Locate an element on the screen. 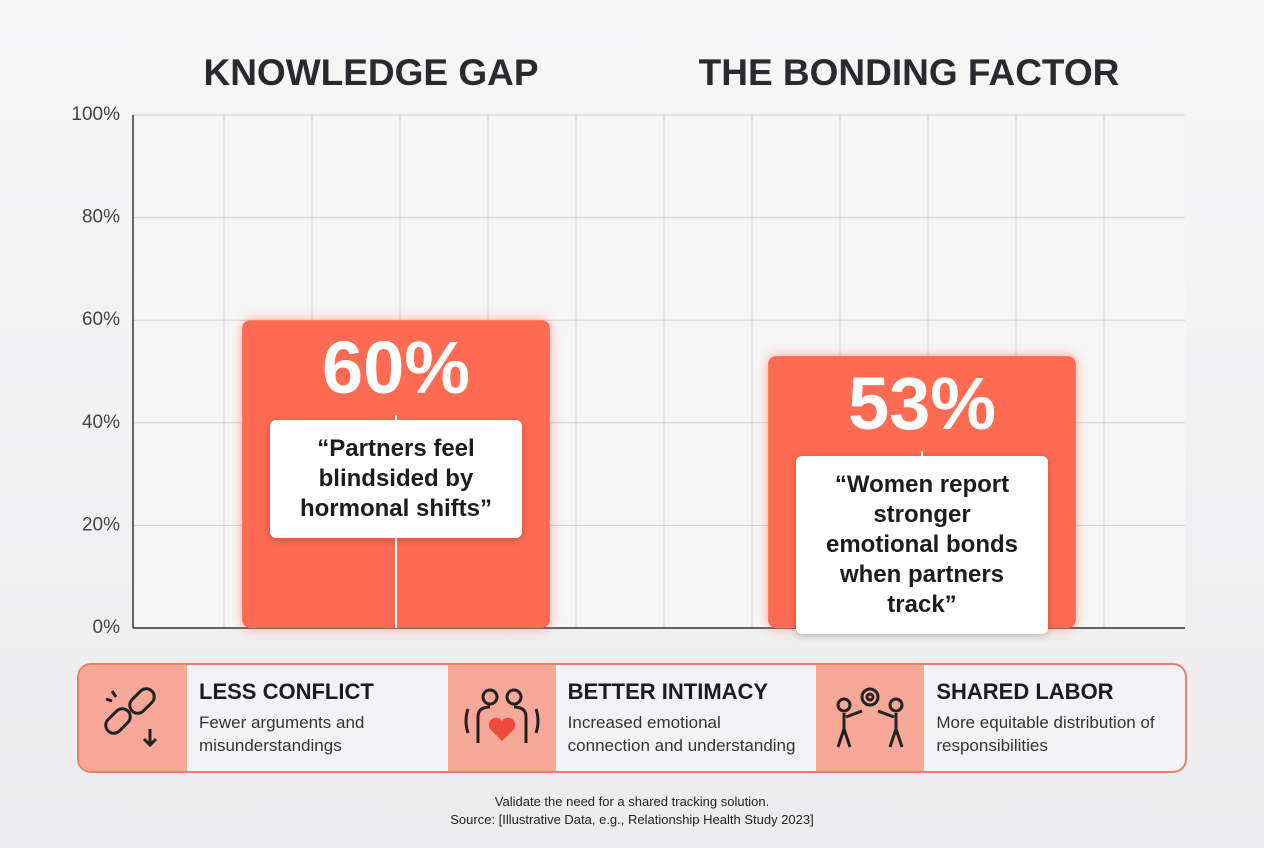 The image size is (1264, 848). y-tick-label: 20% is located at coordinates (101, 524).